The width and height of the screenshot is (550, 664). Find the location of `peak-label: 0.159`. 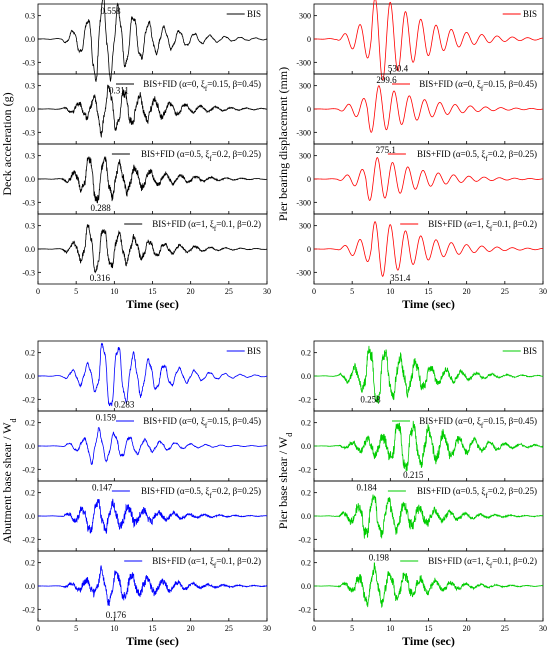

peak-label: 0.159 is located at coordinates (106, 417).